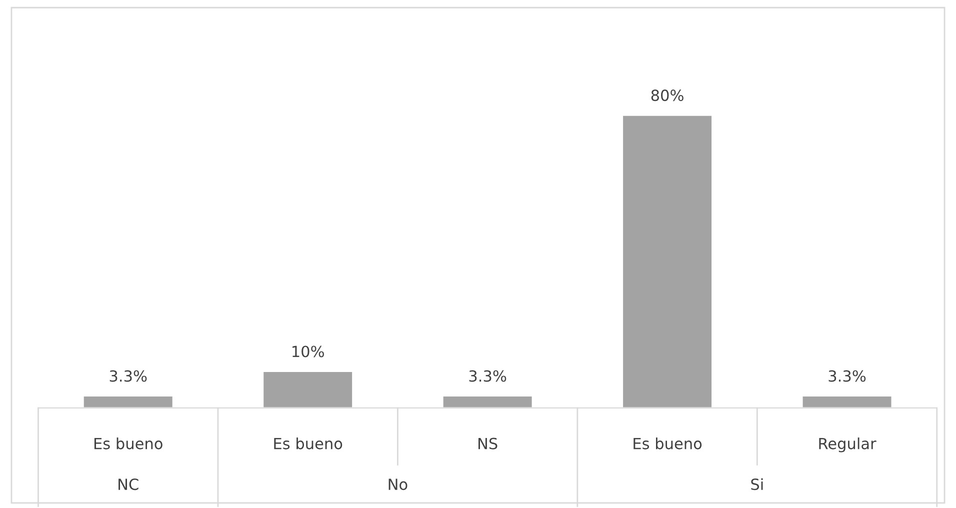 This screenshot has height=508, width=956. Describe the element at coordinates (757, 484) in the screenshot. I see `text: Si` at that location.